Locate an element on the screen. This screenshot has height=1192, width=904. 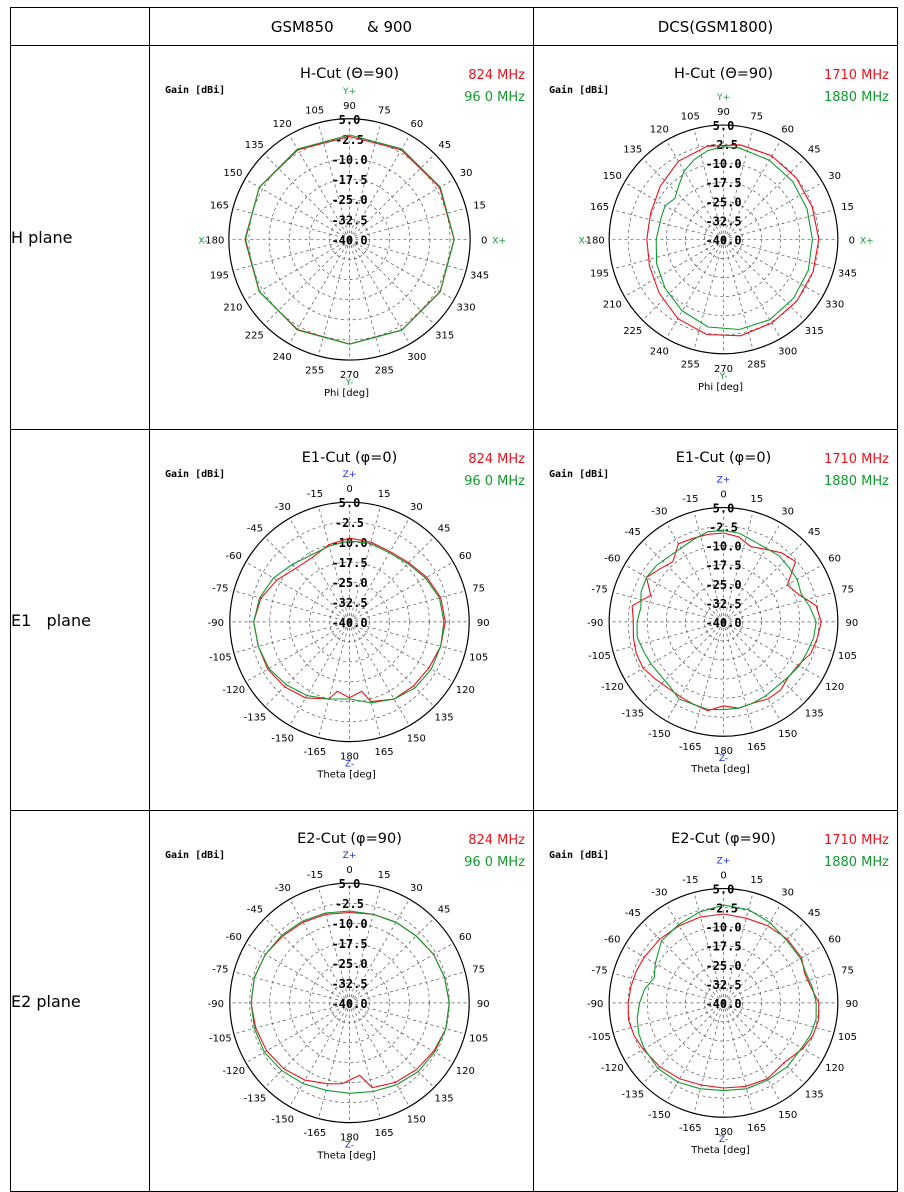
axis-marker-top: Z+ is located at coordinates (350, 475).